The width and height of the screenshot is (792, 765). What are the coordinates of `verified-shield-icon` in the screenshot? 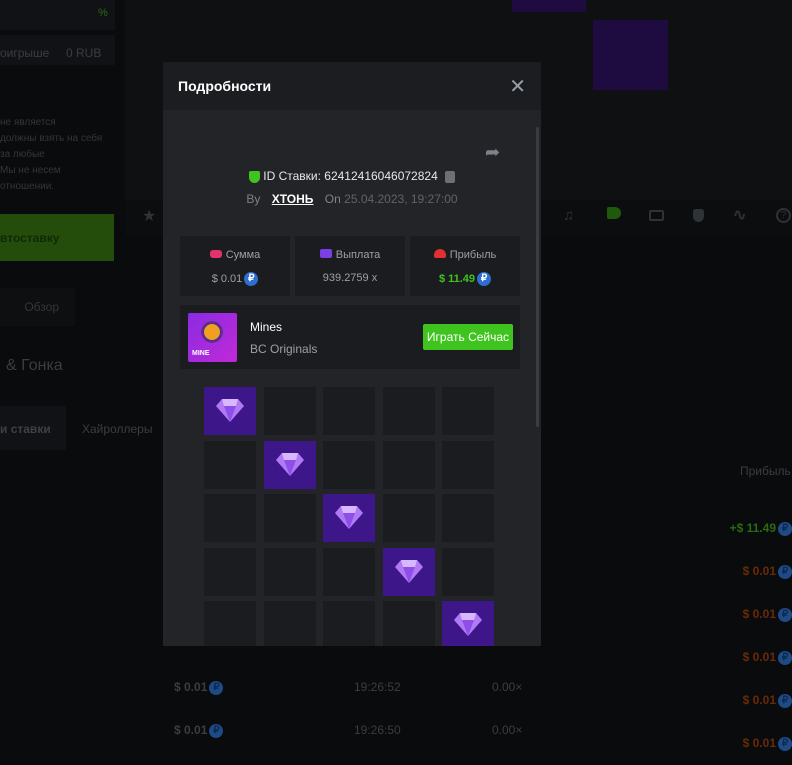 It's located at (254, 176).